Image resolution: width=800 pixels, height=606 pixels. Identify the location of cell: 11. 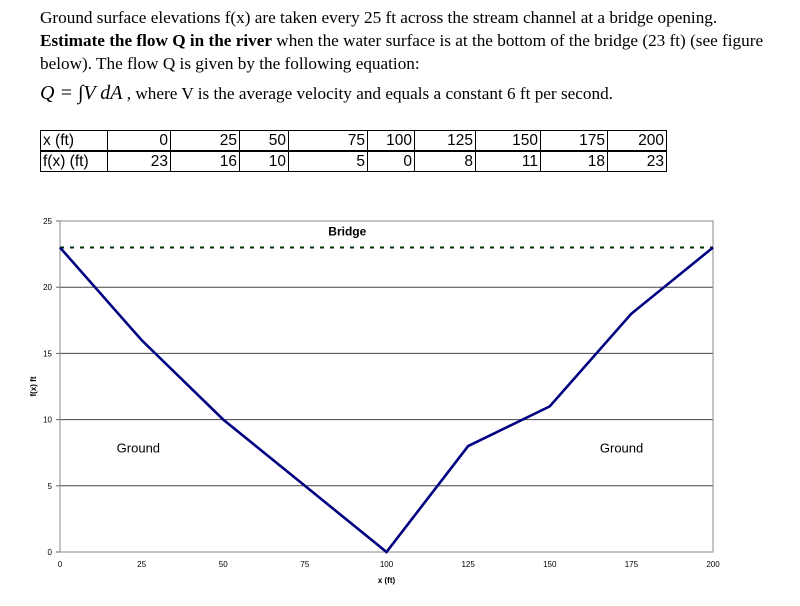
(508, 161).